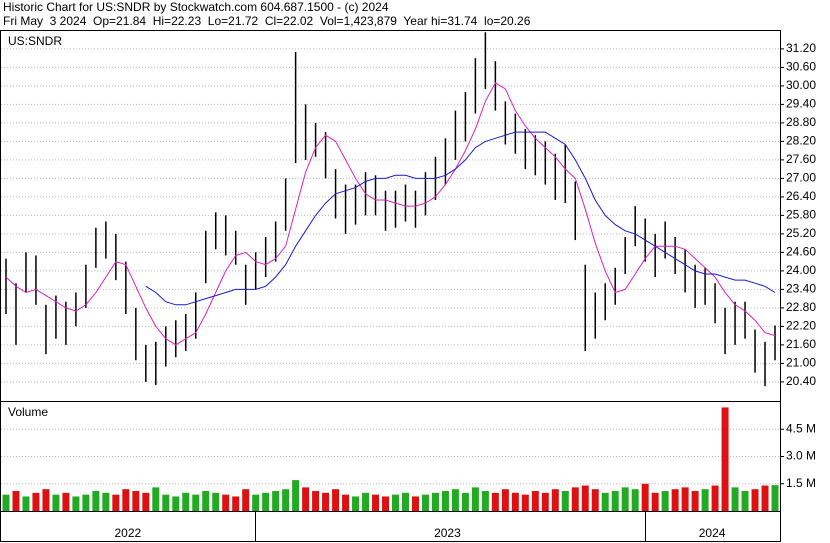 This screenshot has width=830, height=543. I want to click on symbol-label: US:SNDR, so click(35, 41).